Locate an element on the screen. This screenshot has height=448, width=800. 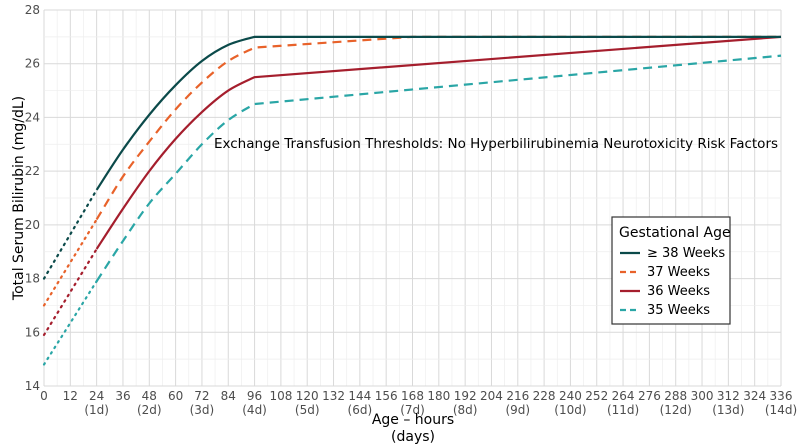
x-day-label: (14d) is located at coordinates (781, 410).